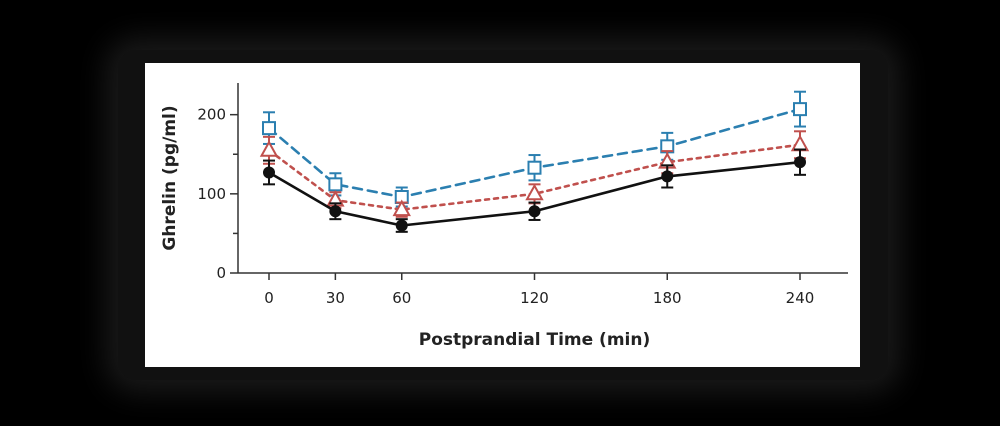 This screenshot has width=1000, height=426. What do you see at coordinates (534, 298) in the screenshot?
I see `x-tick-label: 120` at bounding box center [534, 298].